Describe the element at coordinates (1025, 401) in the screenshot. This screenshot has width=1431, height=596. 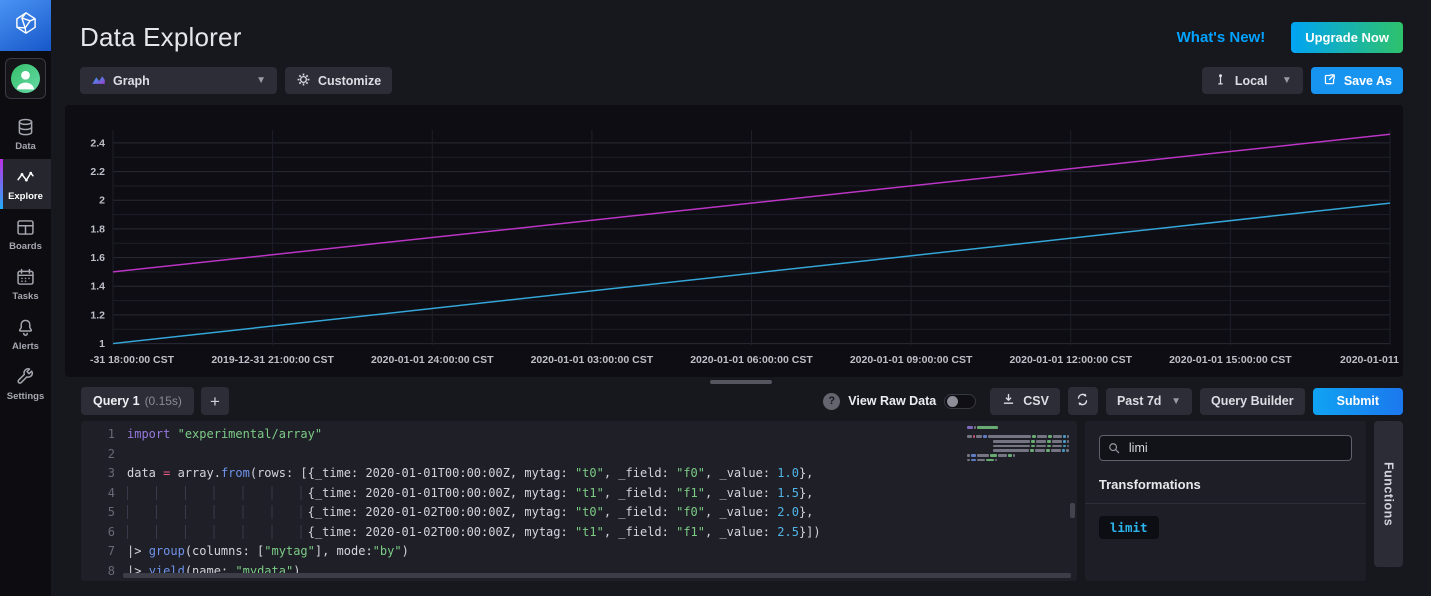
I see `csv-download-button: CSV` at that location.